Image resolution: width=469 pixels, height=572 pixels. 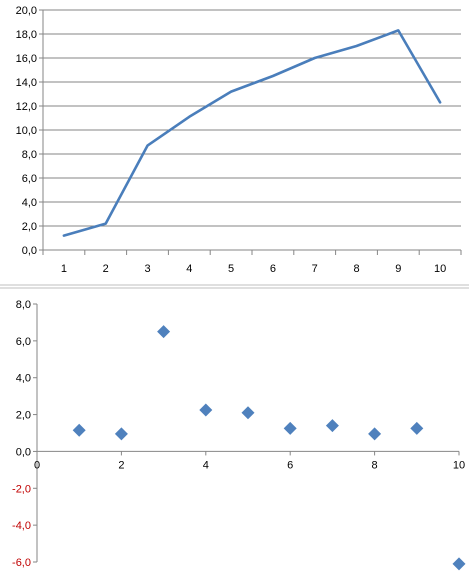 I want to click on x-tick-label: 9, so click(x=398, y=269).